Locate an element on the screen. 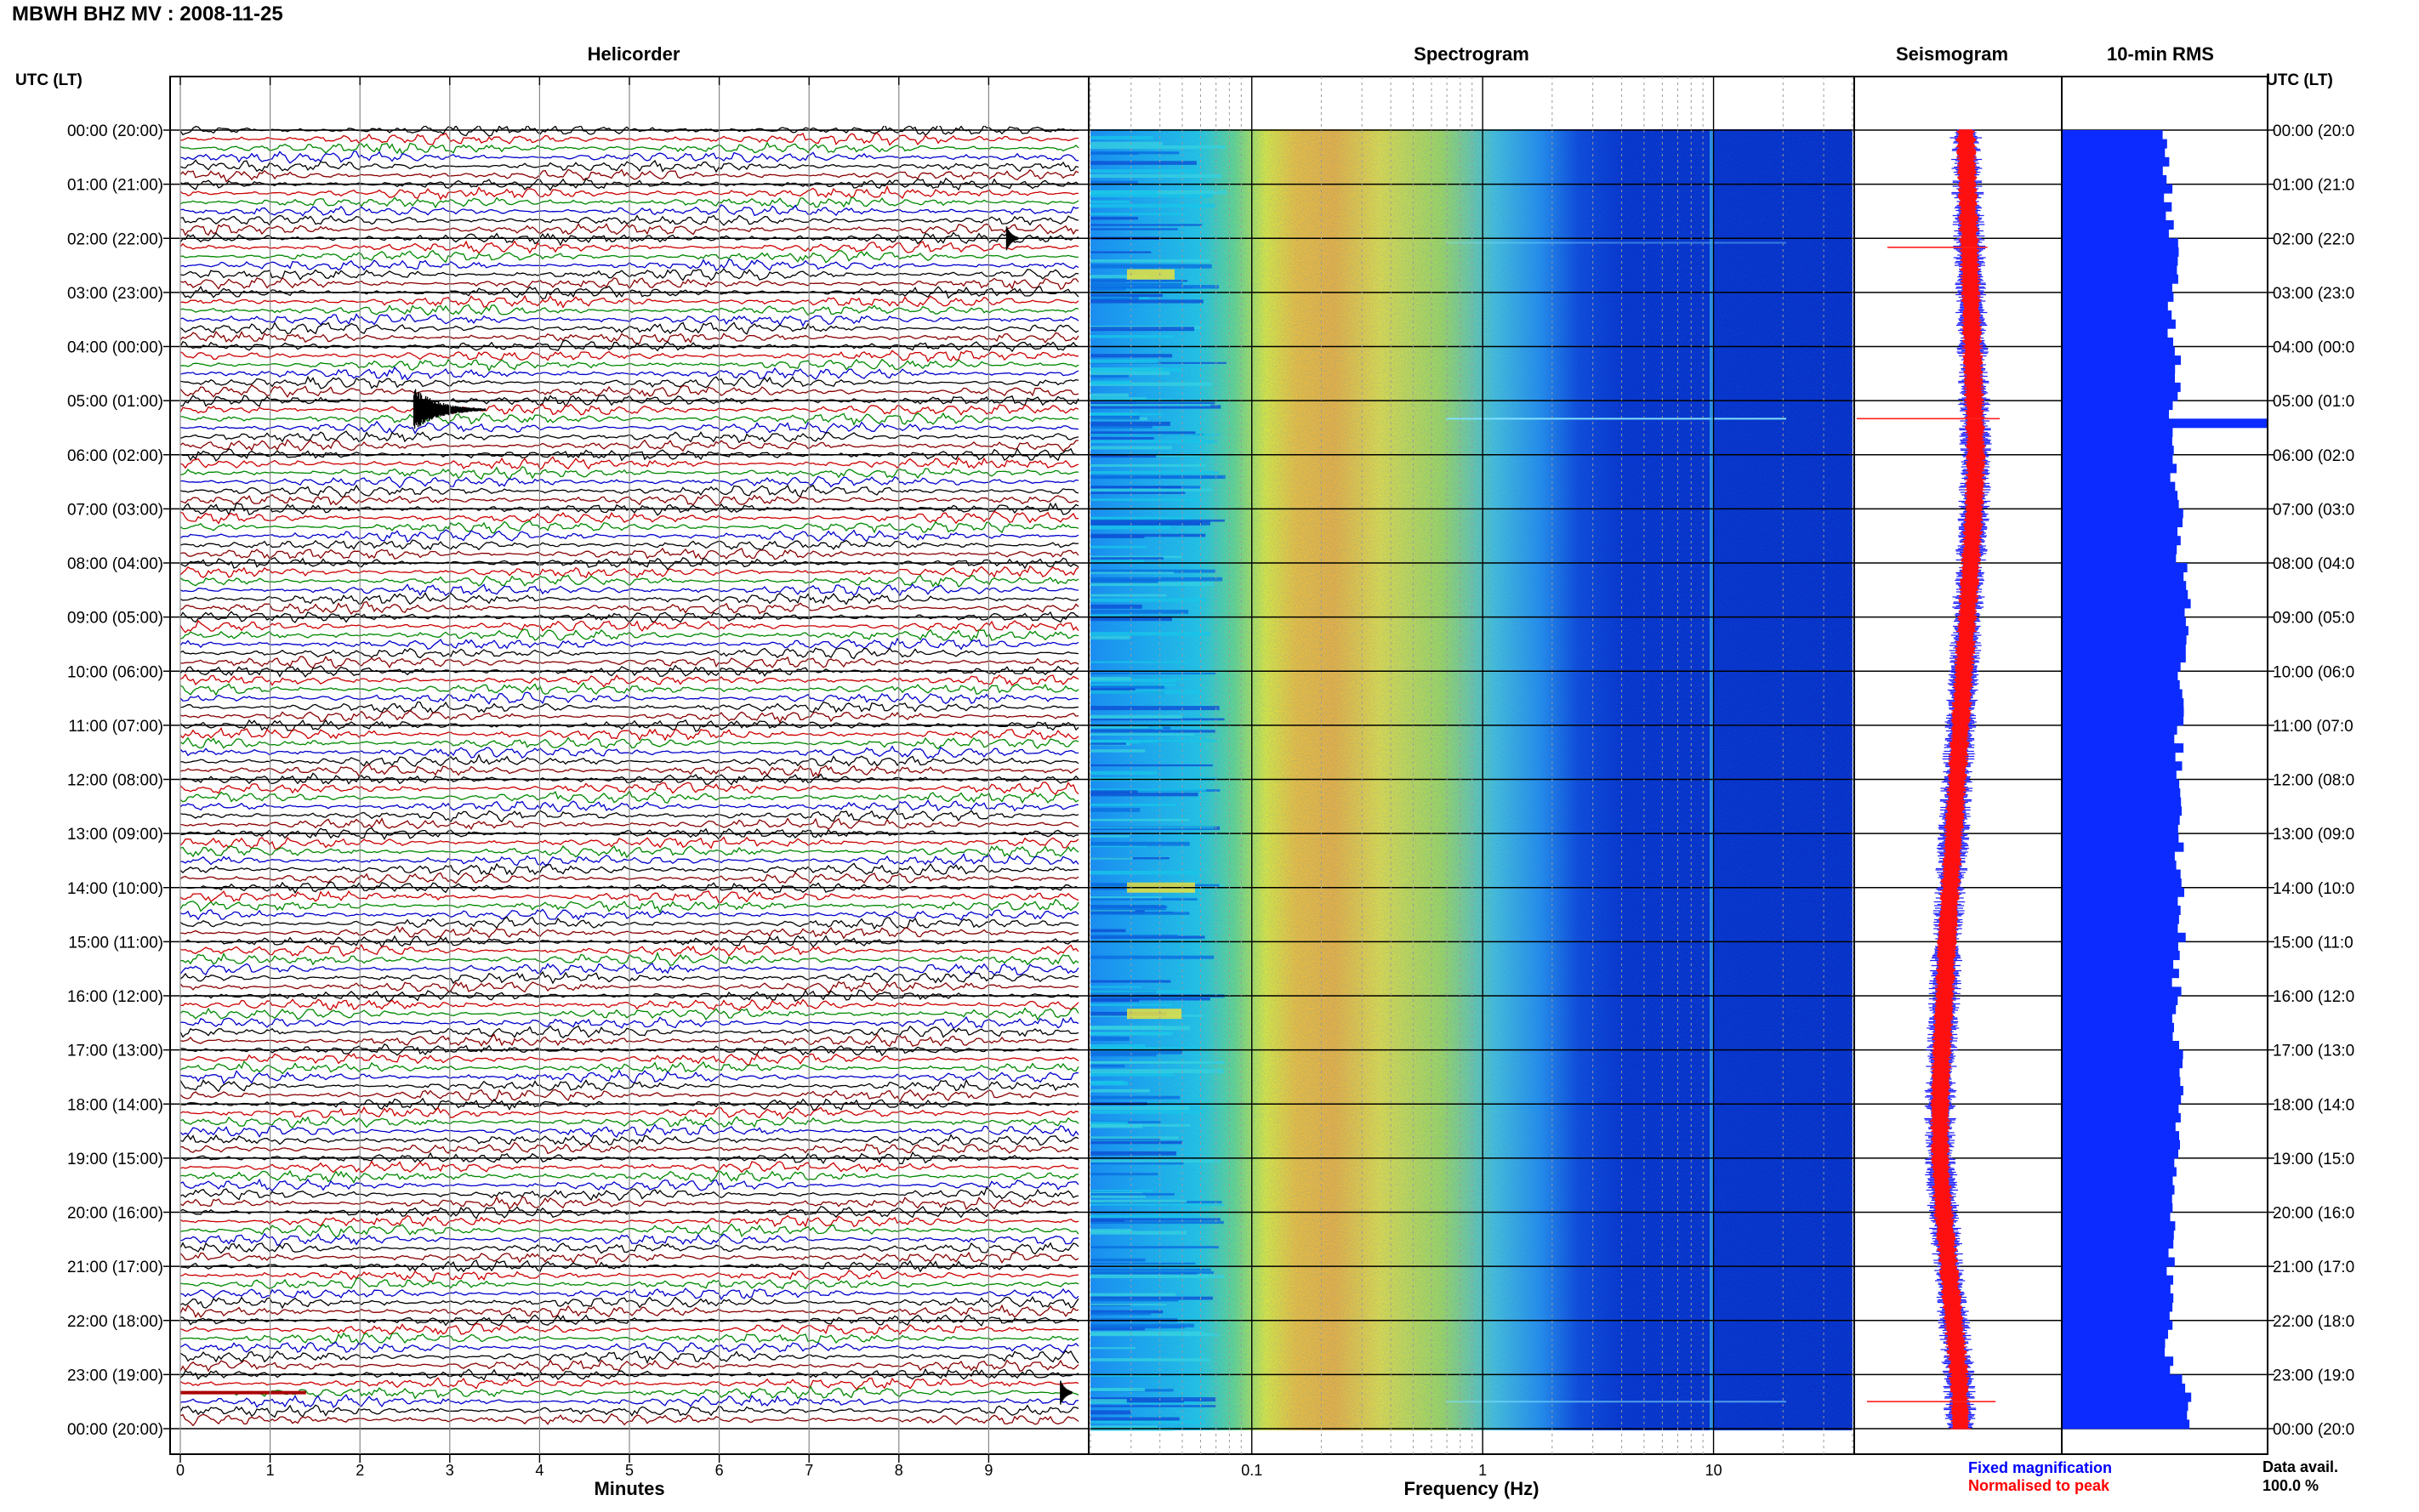 This screenshot has height=1512, width=2419. rms-bars is located at coordinates (2165, 780).